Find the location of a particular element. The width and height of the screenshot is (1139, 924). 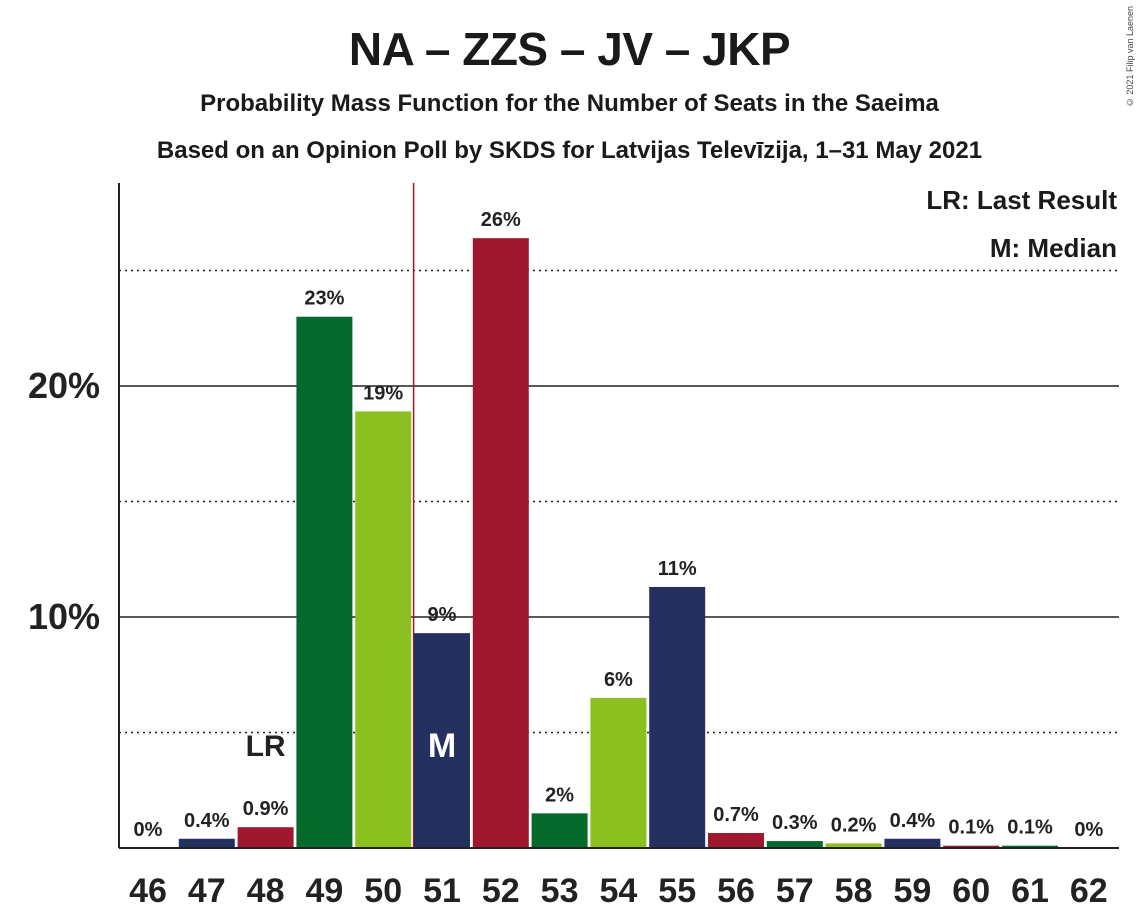

value-label-62: 0% is located at coordinates (1088, 830).